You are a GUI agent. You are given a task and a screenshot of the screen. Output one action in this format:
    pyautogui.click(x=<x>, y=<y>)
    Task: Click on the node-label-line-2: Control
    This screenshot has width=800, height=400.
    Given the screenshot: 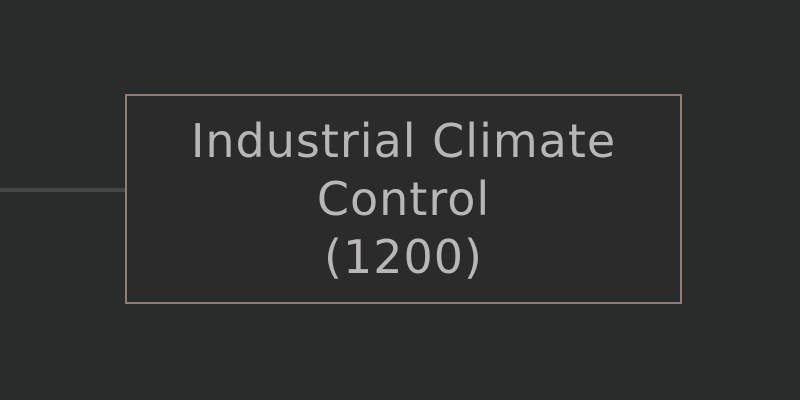 What is the action you would take?
    pyautogui.click(x=403, y=199)
    